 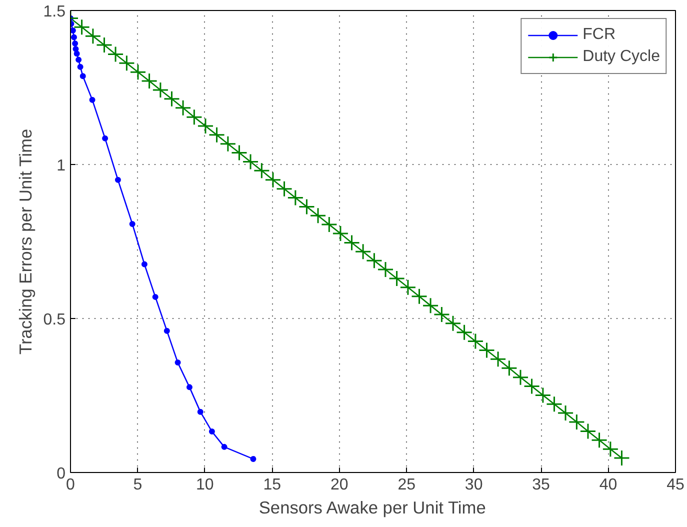 What do you see at coordinates (599, 35) in the screenshot?
I see `legend-label: FCR` at bounding box center [599, 35].